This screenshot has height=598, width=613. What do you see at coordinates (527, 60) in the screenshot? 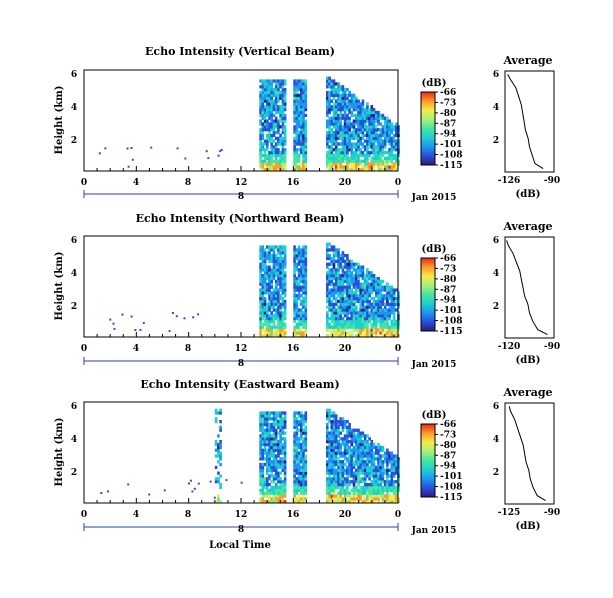
I see `average-title: Average` at bounding box center [527, 60].